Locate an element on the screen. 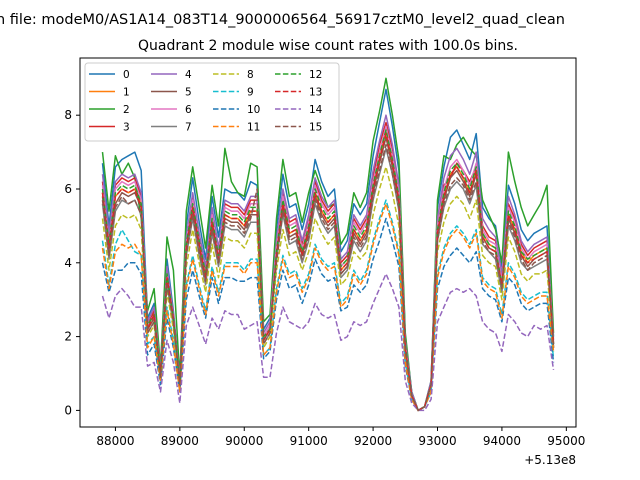 The width and height of the screenshot is (640, 480). legend-label-4: 4 is located at coordinates (188, 75).